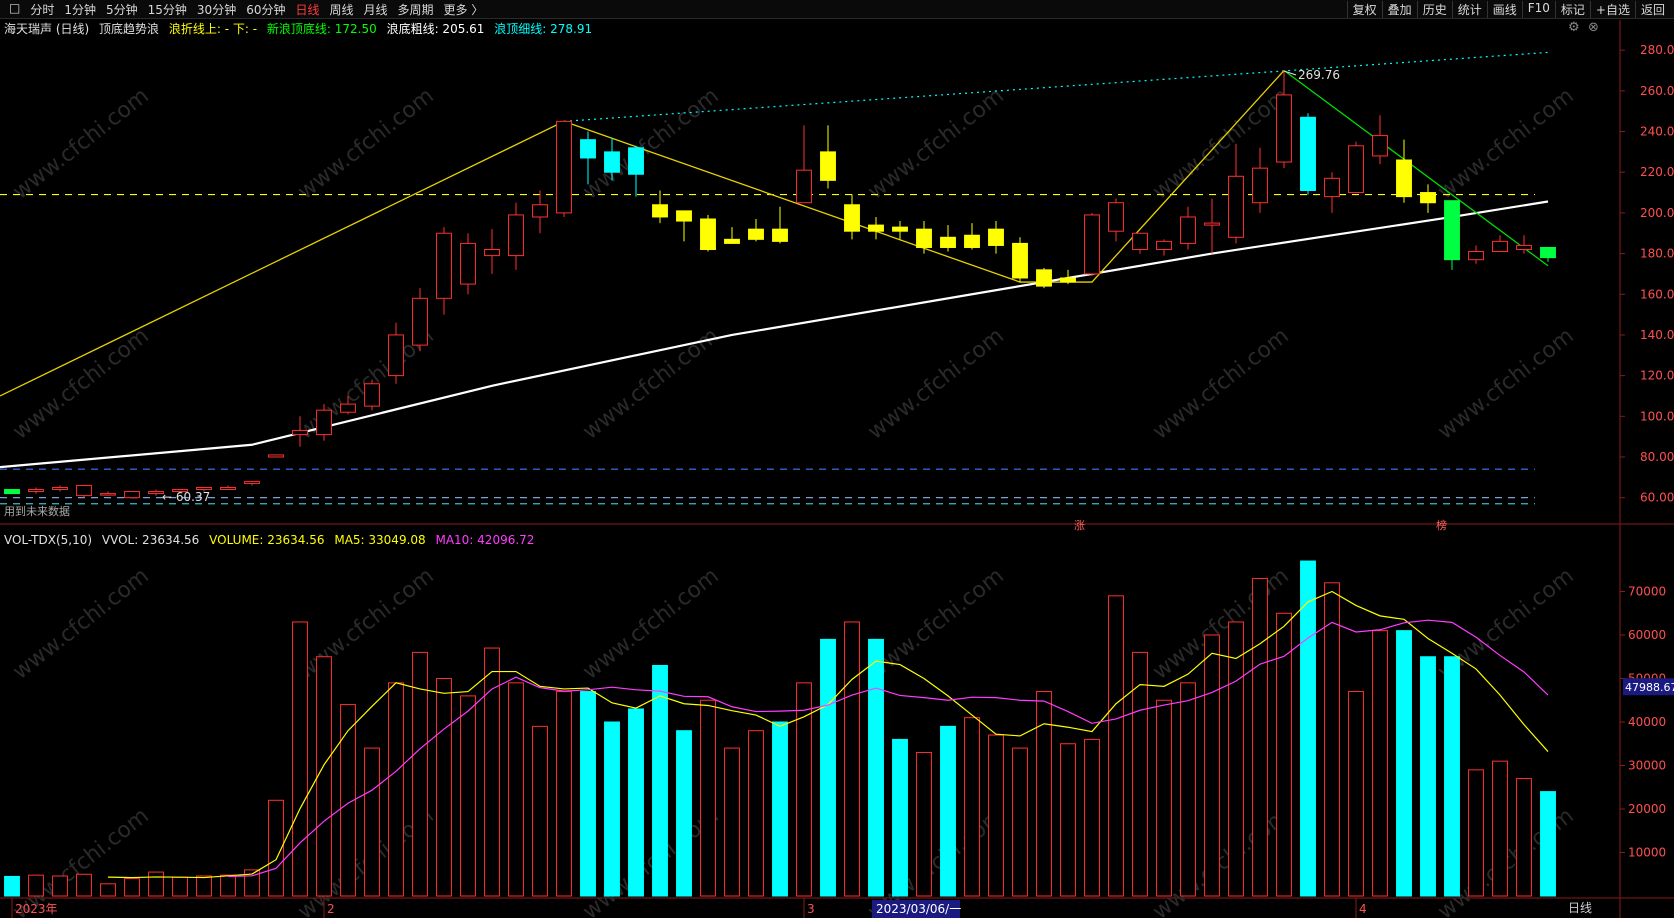  Describe the element at coordinates (485, 540) in the screenshot. I see `ma10-value: MA10: 42096.72` at that location.